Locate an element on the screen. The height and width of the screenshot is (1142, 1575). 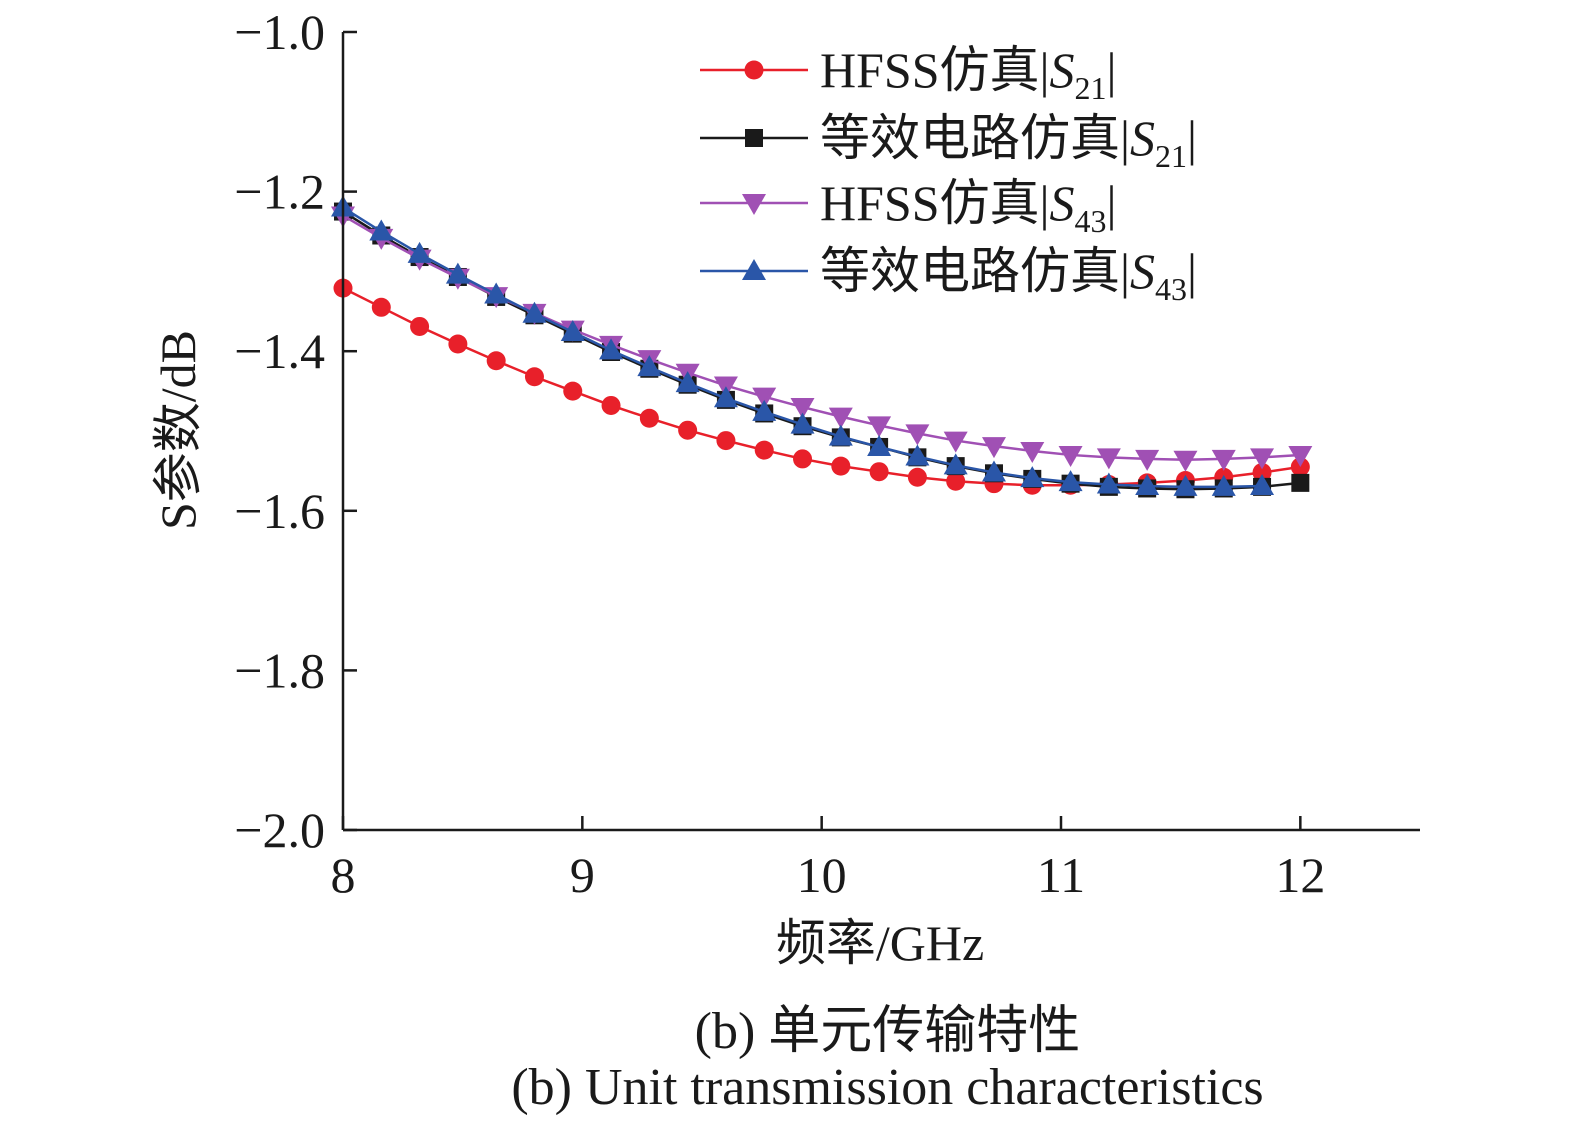
y-tick-label: −2.0 is located at coordinates (279, 830).